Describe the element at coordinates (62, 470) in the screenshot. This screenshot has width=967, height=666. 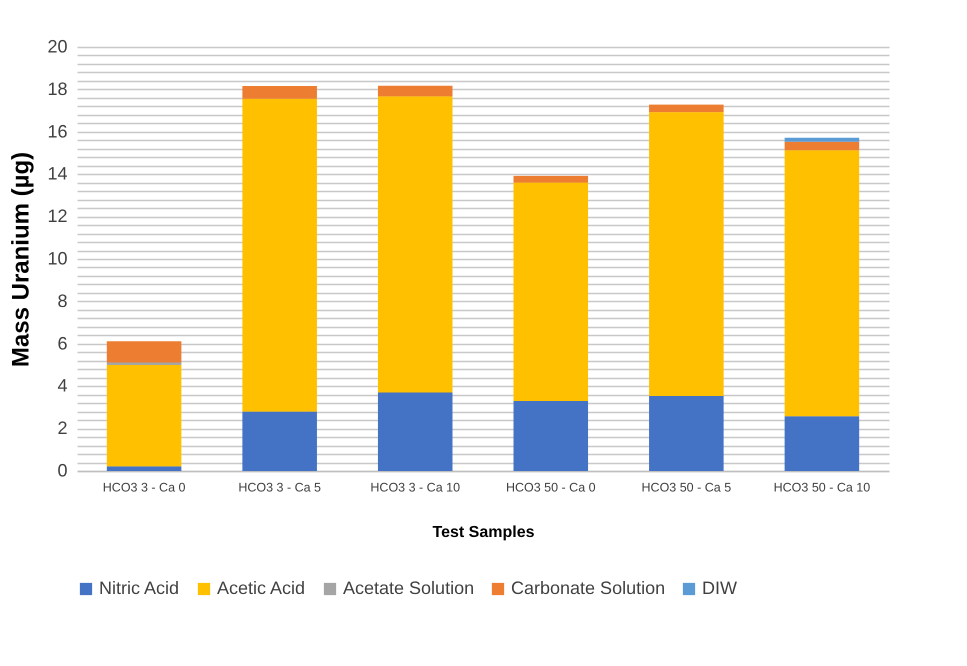
I see `y-tick-label: 0` at that location.